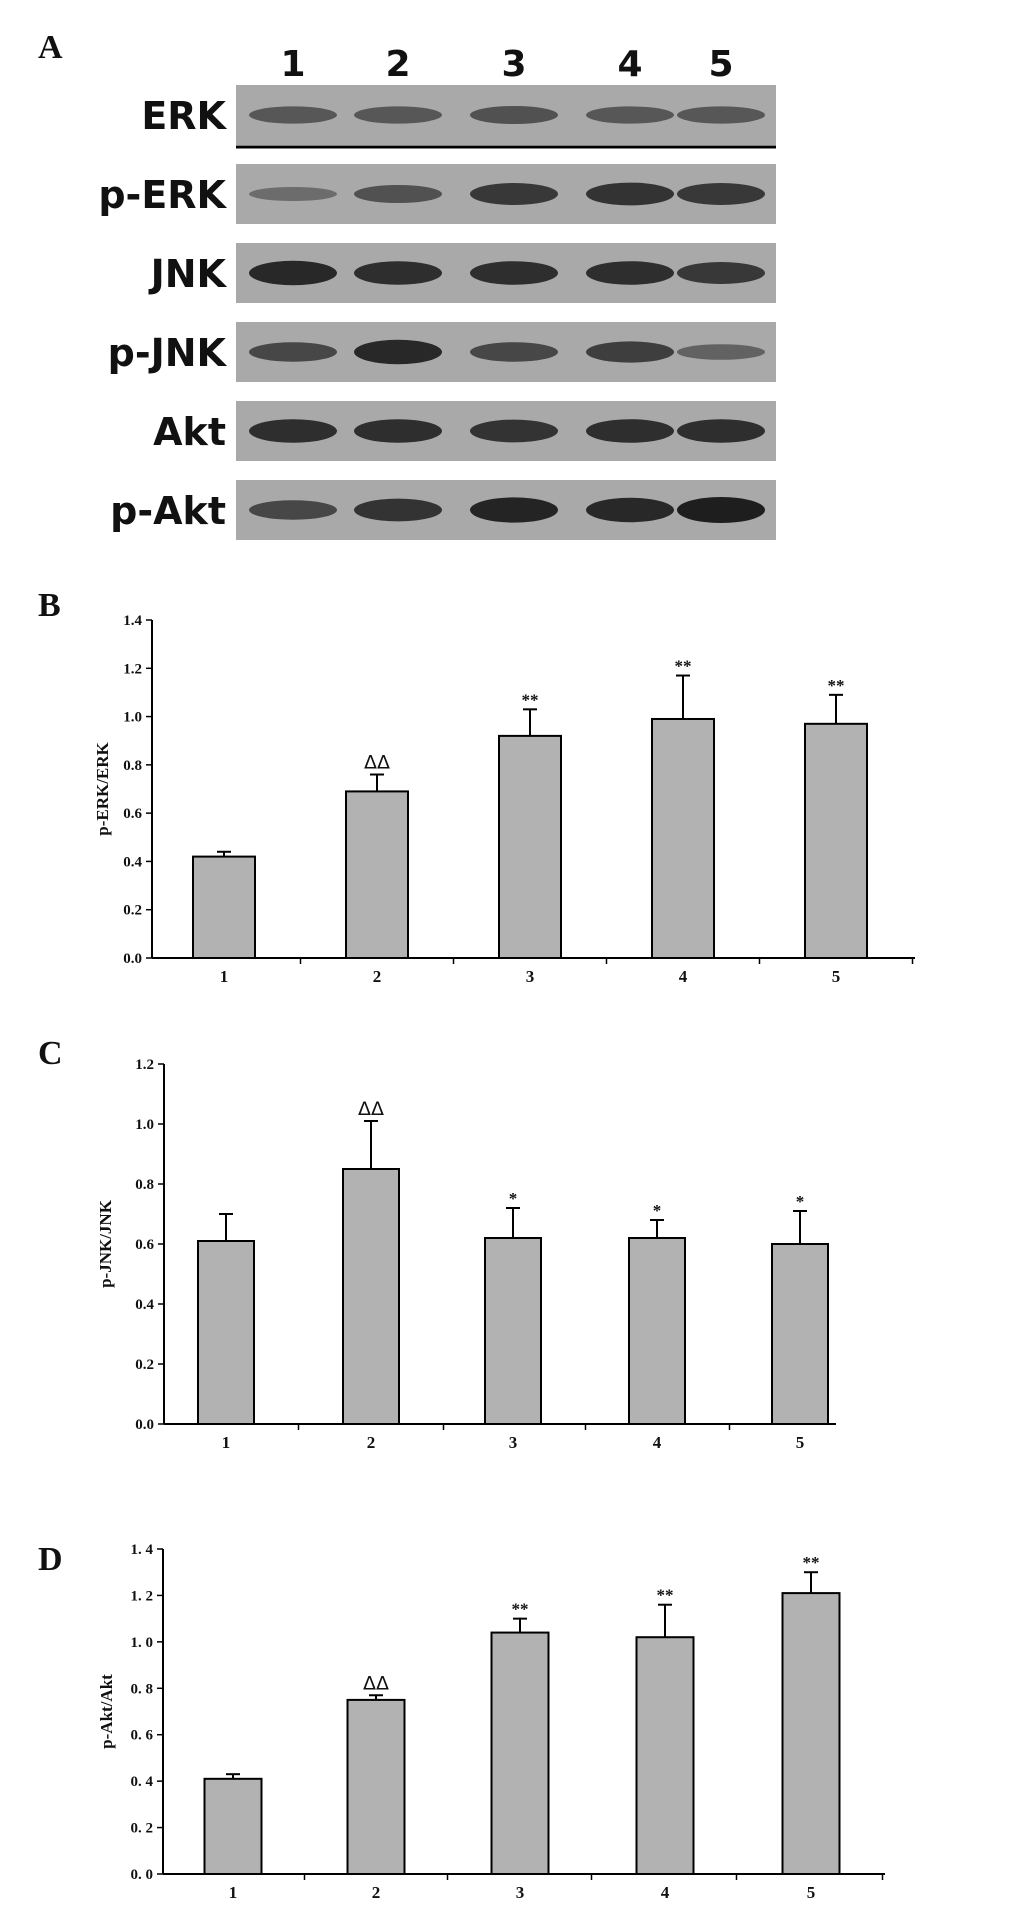 The image size is (1035, 1914). What do you see at coordinates (462, 273) in the screenshot?
I see `blot-row-jnk: JNK` at bounding box center [462, 273].